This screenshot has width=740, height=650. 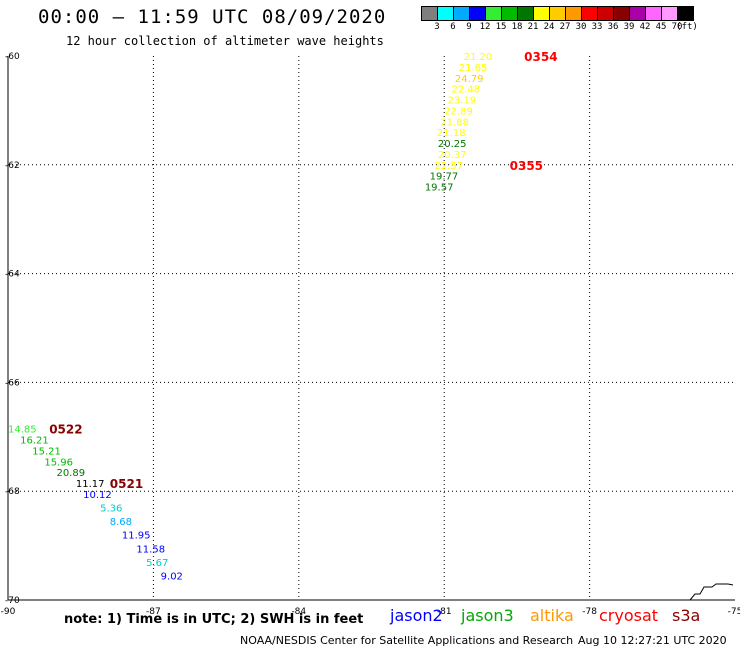 I want to click on color-scale-label: 12, so click(x=485, y=27).